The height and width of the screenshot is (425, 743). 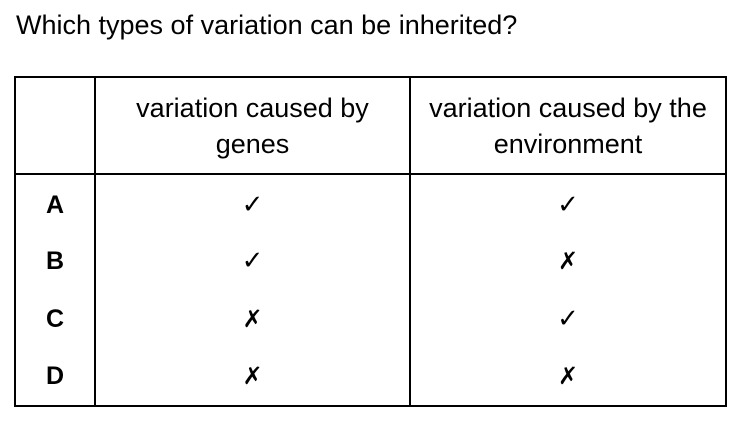 I want to click on table-row: A ✓ ✓, so click(x=370, y=203).